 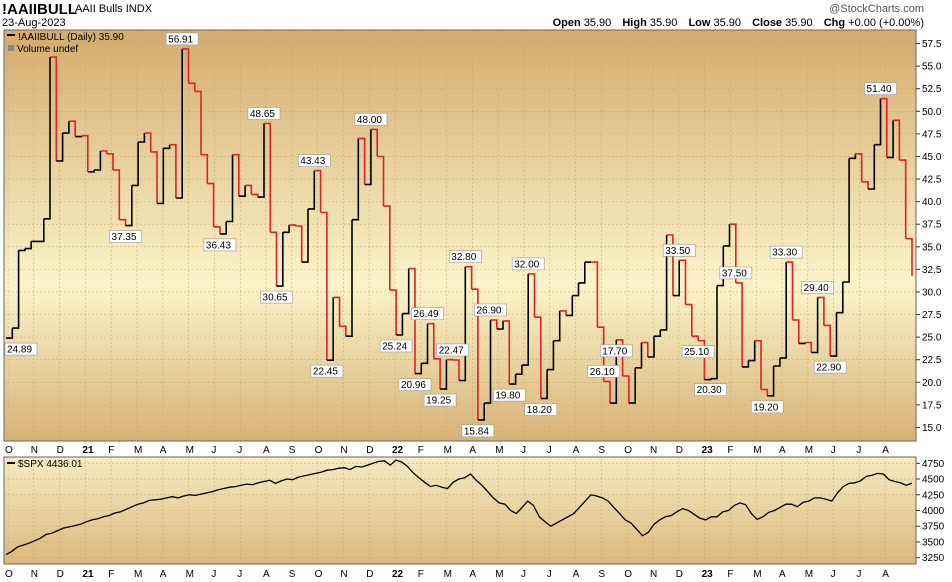 What do you see at coordinates (651, 23) in the screenshot?
I see `ohlc-high: High 35.90` at bounding box center [651, 23].